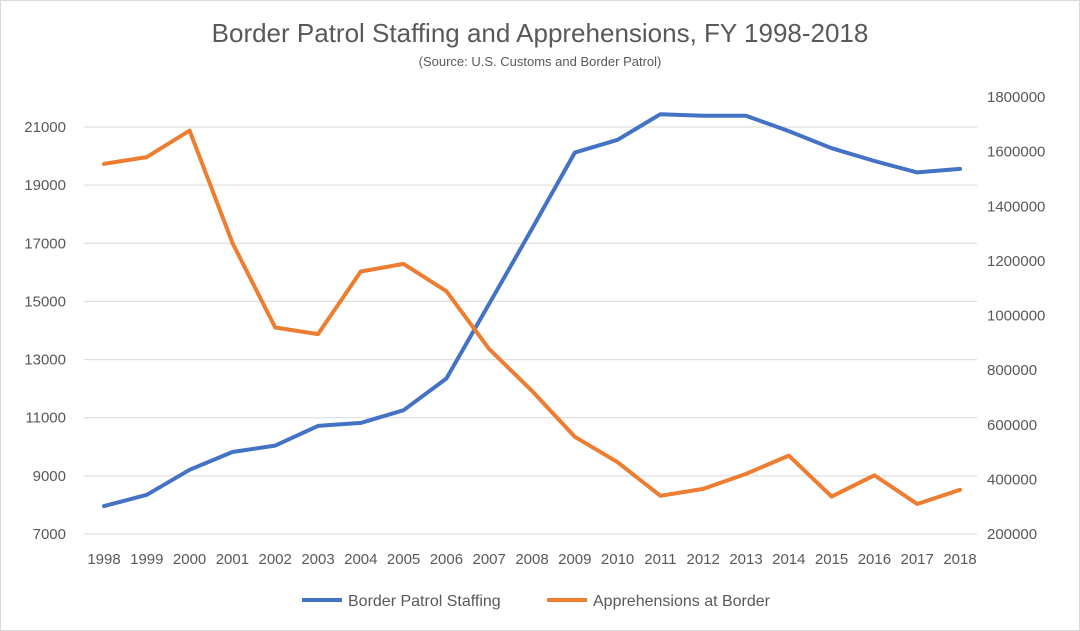  What do you see at coordinates (45, 331) in the screenshot?
I see `left-axis-ticks: 7000 9000 11000 13000 15000 17000 19000 21000` at bounding box center [45, 331].